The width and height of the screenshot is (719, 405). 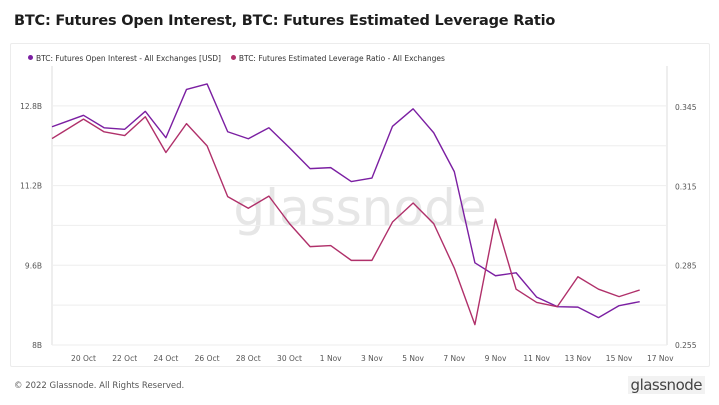 I want to click on x-tick-label: 15 Nov, so click(x=619, y=358).